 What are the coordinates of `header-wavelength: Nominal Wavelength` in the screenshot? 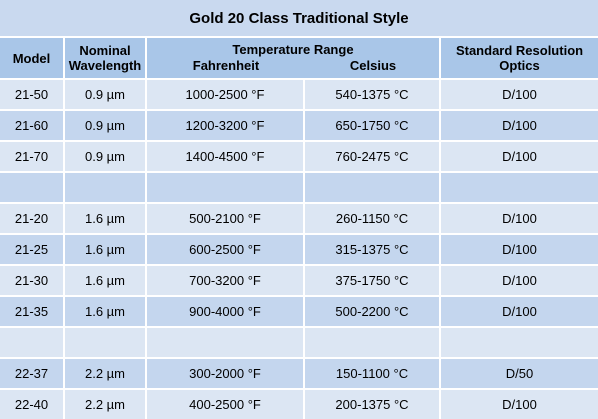 It's located at (105, 58).